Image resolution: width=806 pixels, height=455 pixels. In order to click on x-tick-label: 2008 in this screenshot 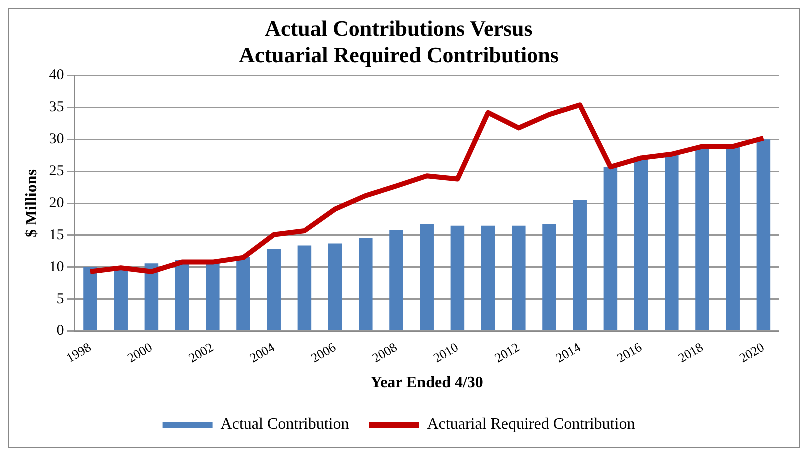, I will do `click(385, 353)`.